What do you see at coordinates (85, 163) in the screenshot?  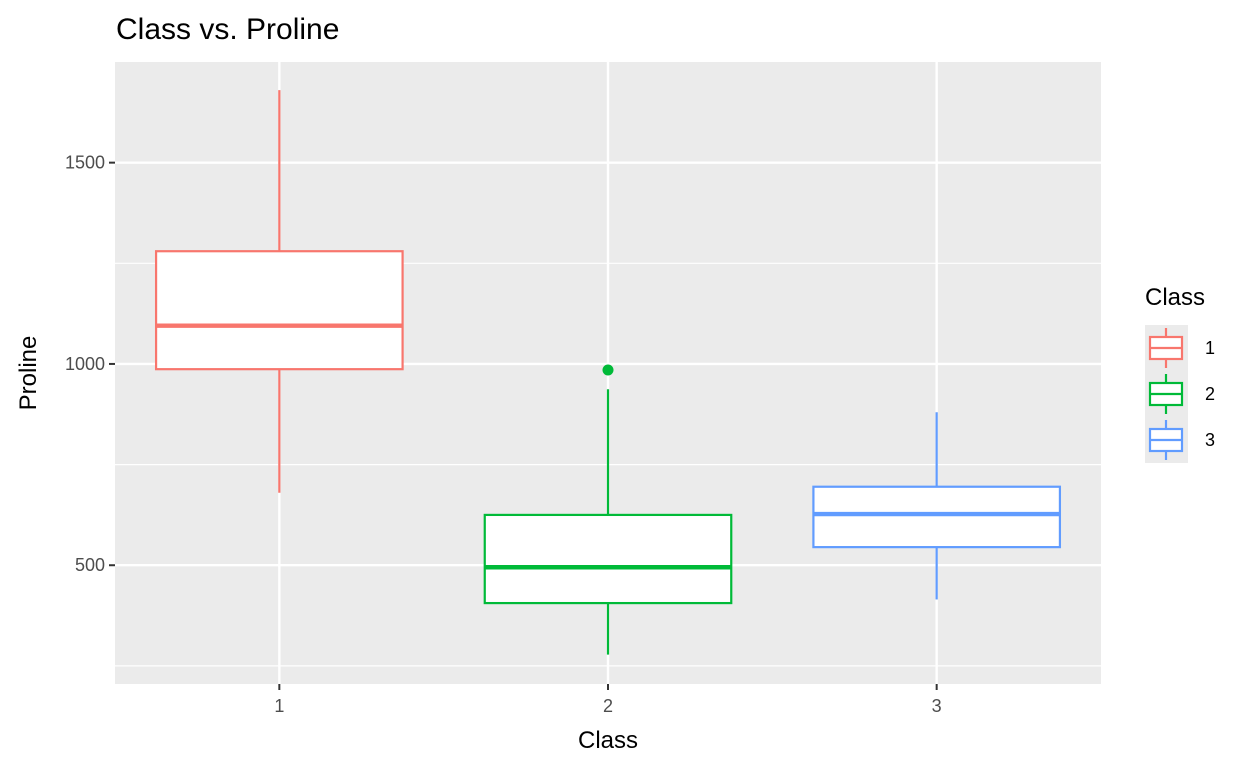 I see `y-tick-label: 1500` at bounding box center [85, 163].